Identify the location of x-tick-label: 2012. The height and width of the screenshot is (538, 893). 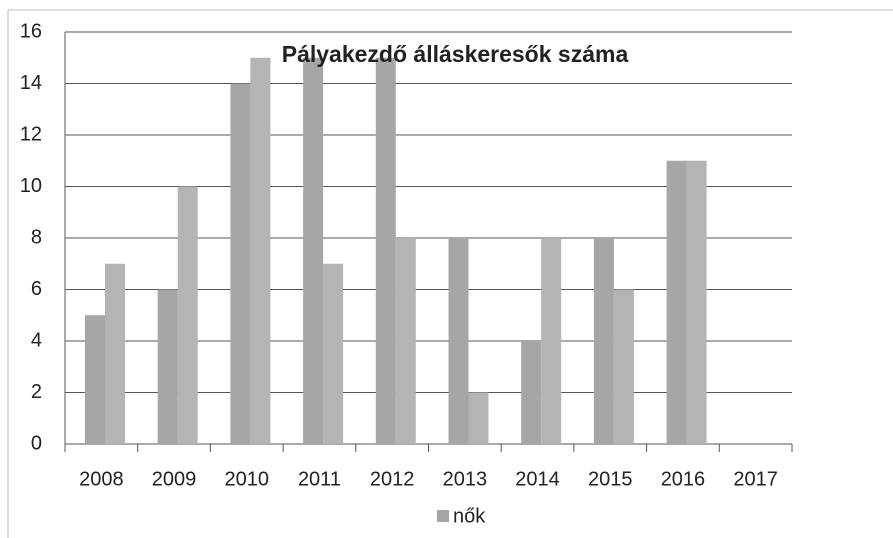
(392, 479).